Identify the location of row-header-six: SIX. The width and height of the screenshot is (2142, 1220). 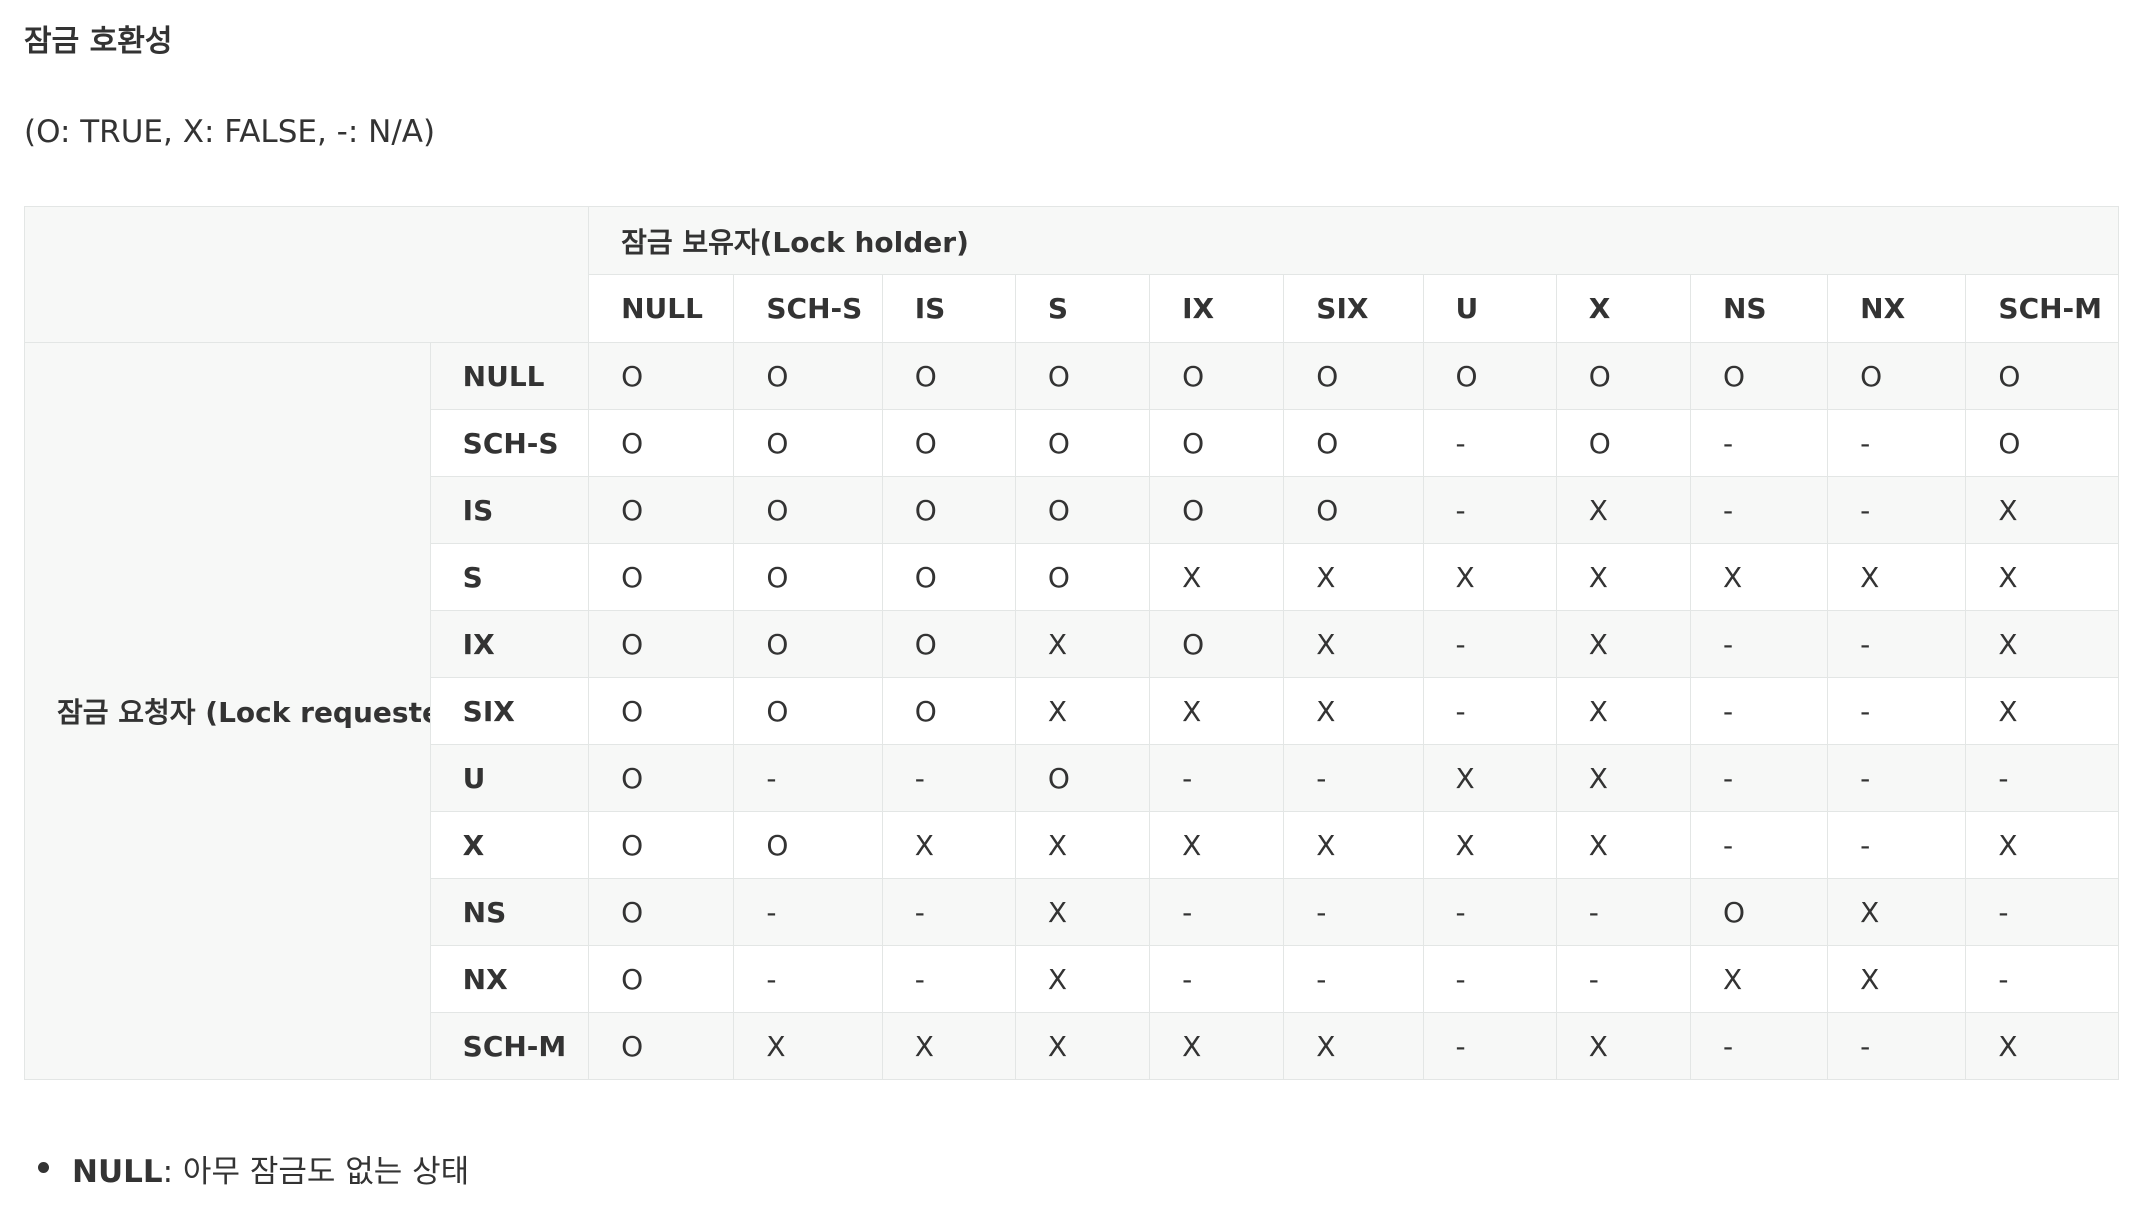
(509, 711).